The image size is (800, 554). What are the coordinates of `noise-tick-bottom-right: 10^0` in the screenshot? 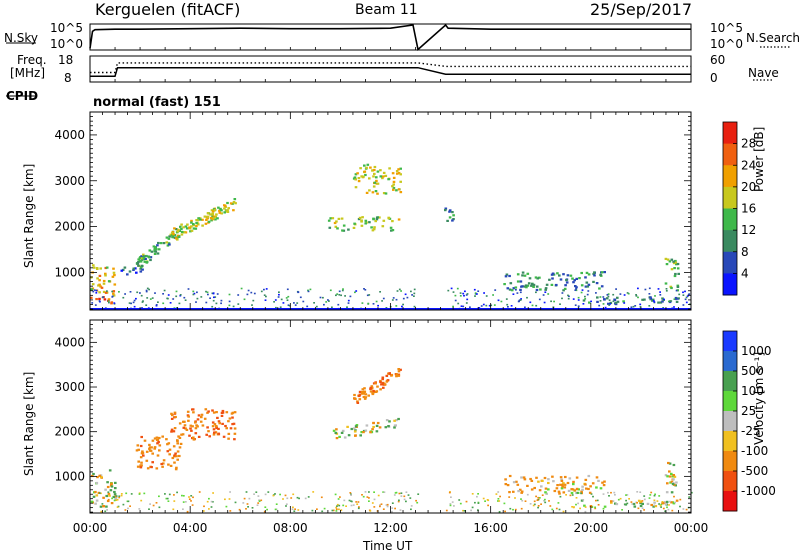 It's located at (726, 44).